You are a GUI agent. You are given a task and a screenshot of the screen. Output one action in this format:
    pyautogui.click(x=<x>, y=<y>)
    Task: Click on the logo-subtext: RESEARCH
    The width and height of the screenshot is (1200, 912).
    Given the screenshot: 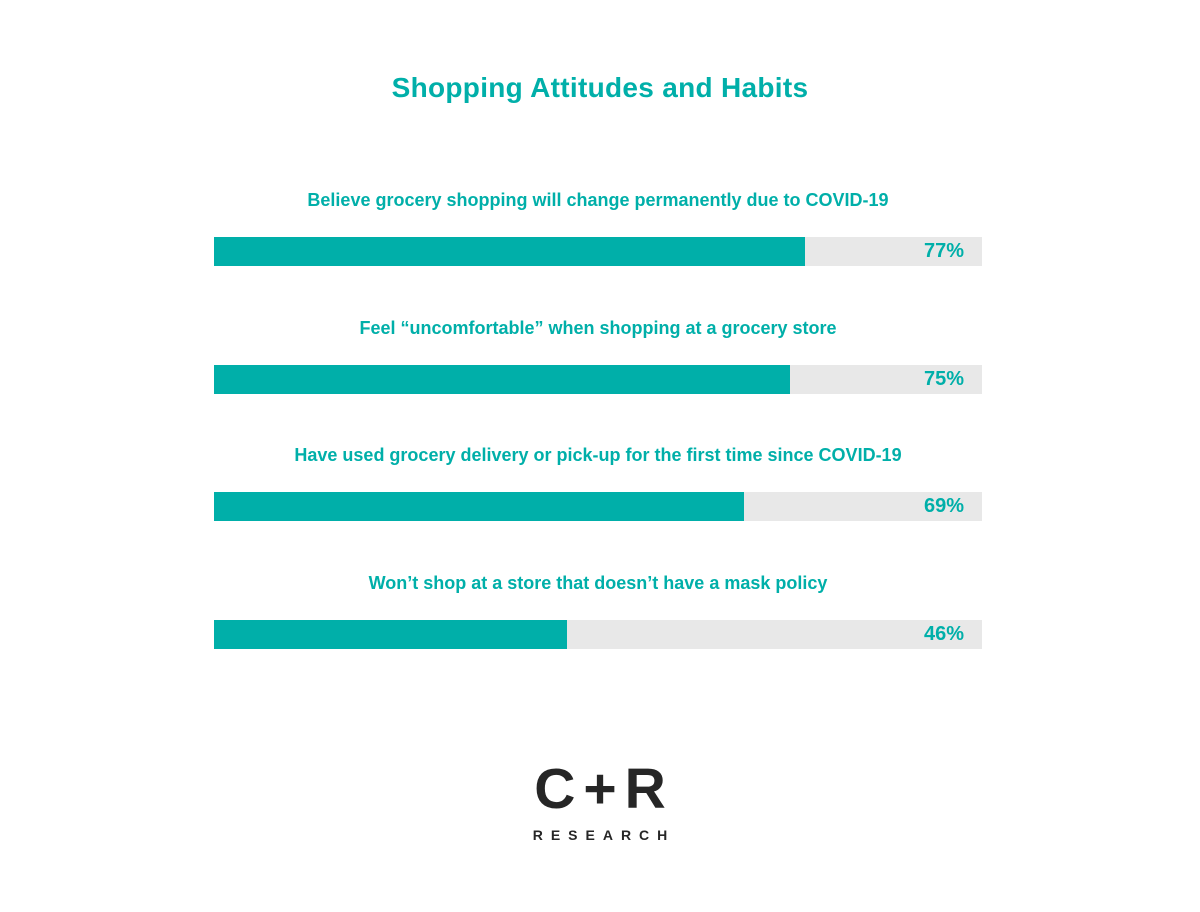 What is the action you would take?
    pyautogui.click(x=604, y=835)
    